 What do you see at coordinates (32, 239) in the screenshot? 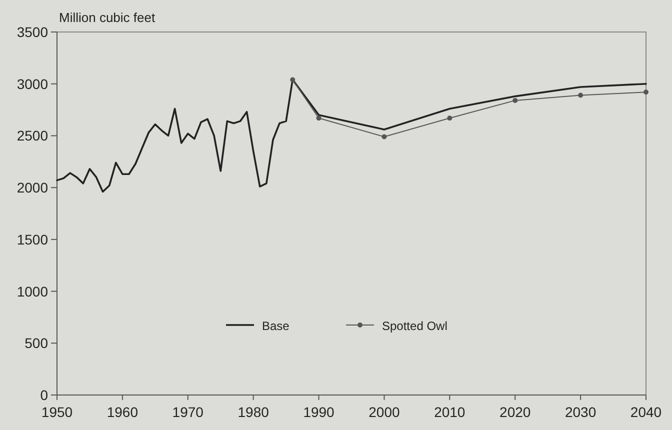
I see `y-tick-label: 1500` at bounding box center [32, 239].